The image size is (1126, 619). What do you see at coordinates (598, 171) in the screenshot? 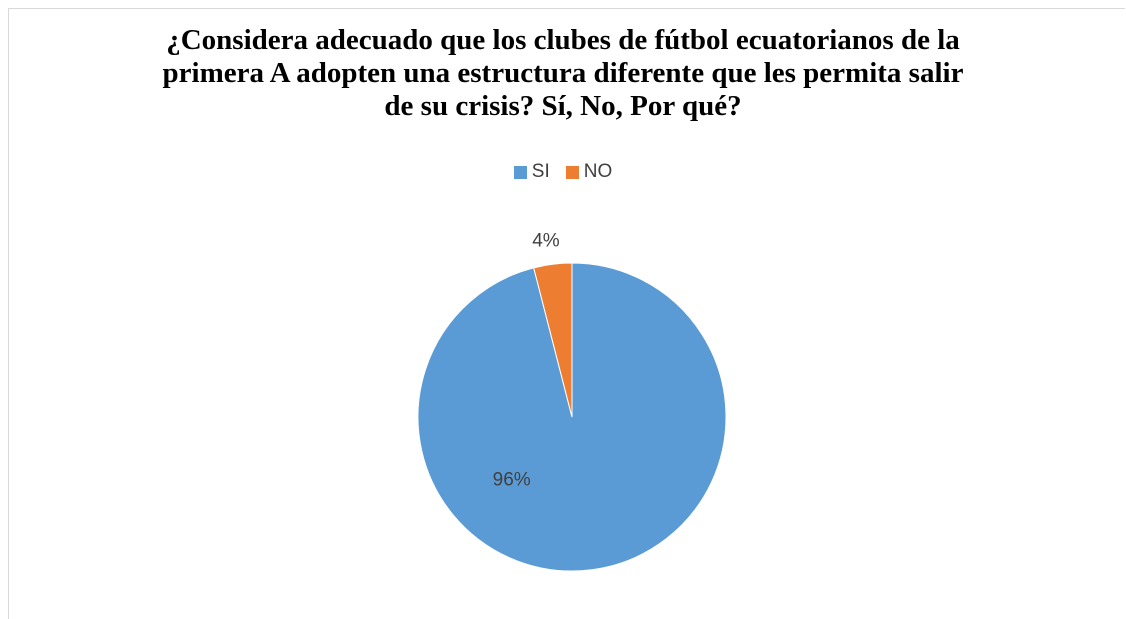
I see `legend-label-no: NO` at bounding box center [598, 171].